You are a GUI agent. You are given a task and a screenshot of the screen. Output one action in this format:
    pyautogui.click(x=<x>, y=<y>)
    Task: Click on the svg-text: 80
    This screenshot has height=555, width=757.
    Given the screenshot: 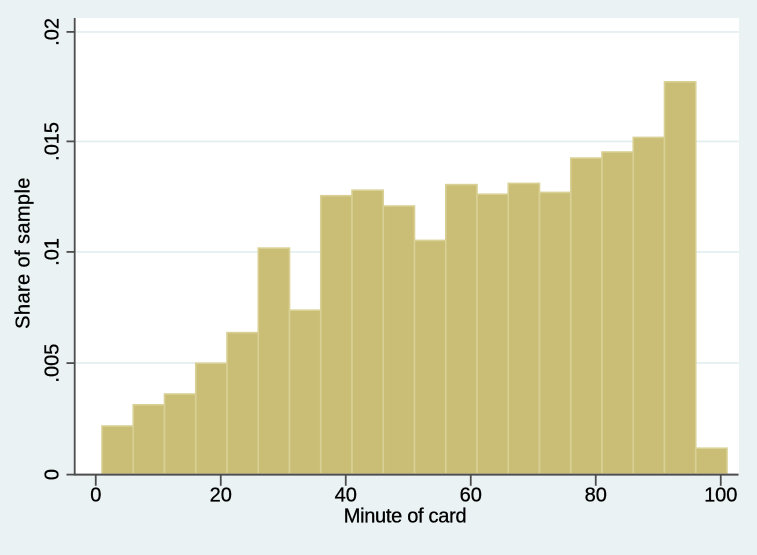 What is the action you would take?
    pyautogui.click(x=596, y=496)
    